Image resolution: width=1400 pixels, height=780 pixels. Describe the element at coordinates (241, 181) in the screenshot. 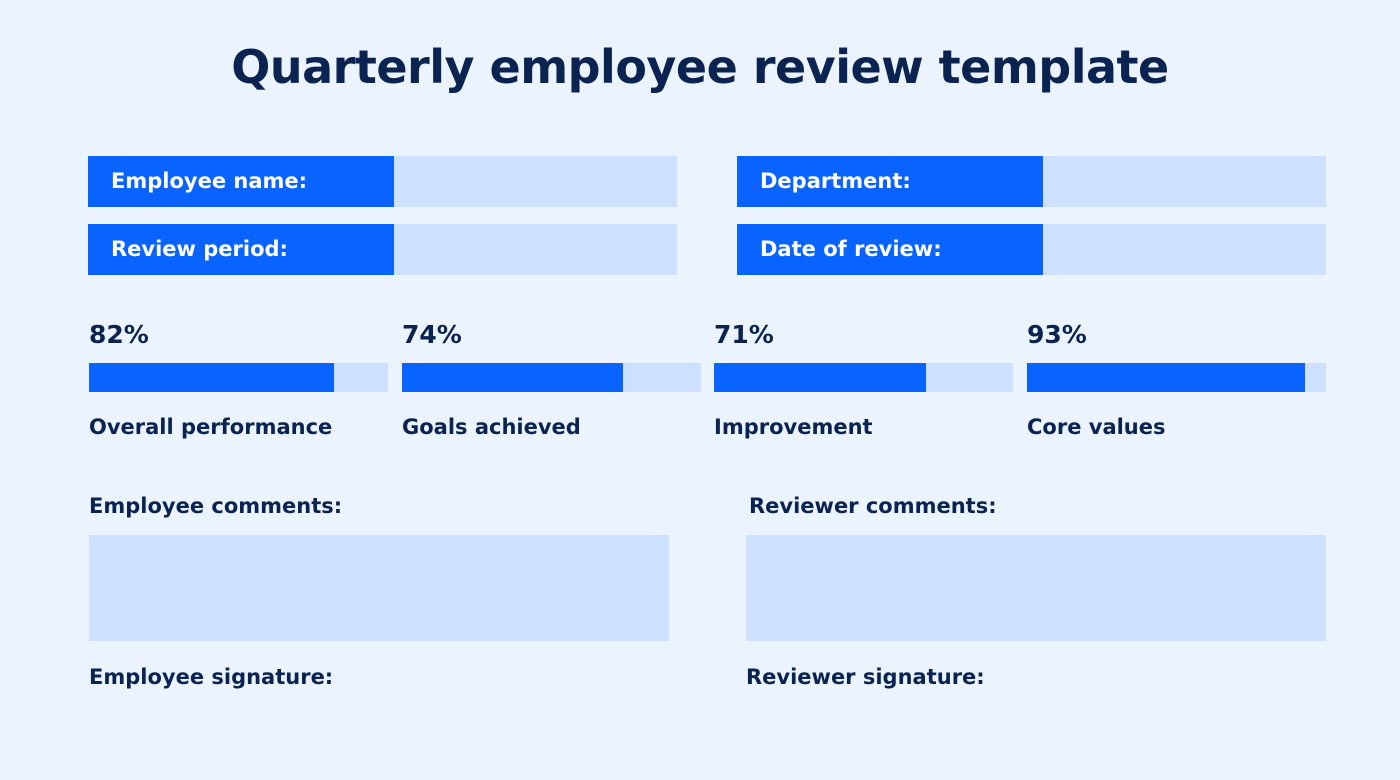

I see `field-label: Employee name:` at that location.